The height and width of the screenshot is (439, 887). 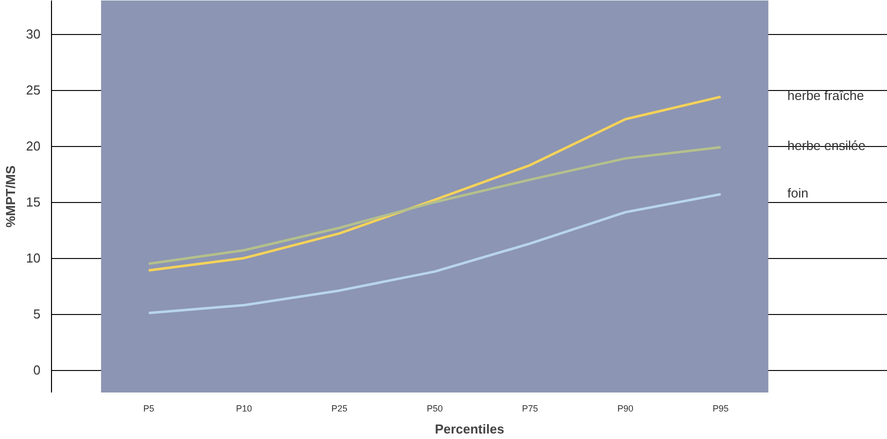 I want to click on text: foin, so click(x=797, y=192).